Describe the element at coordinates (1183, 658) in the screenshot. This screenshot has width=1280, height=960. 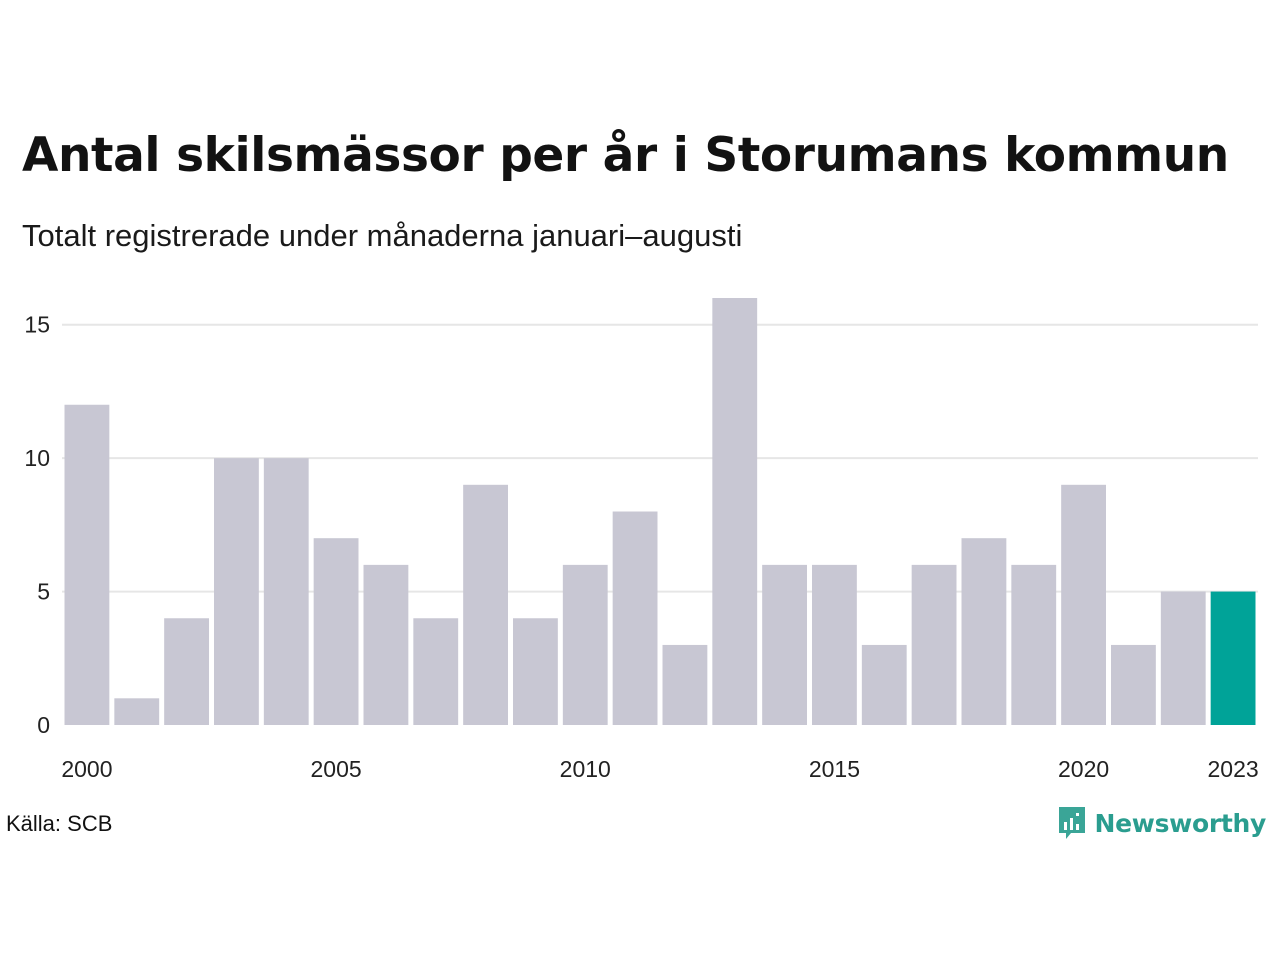
I see `bar-2022` at that location.